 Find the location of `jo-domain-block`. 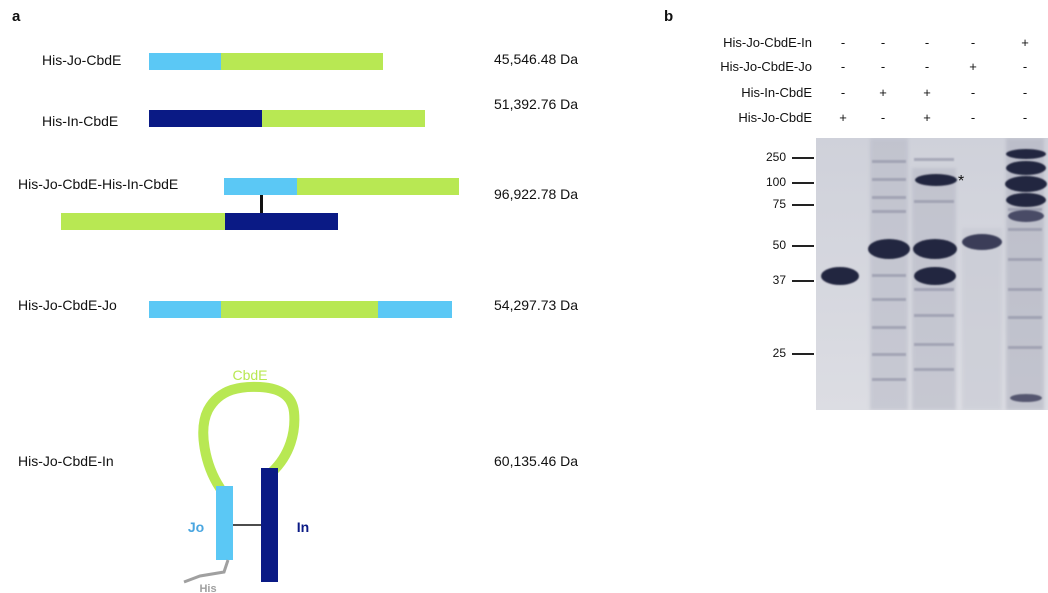

jo-domain-block is located at coordinates (224, 523).